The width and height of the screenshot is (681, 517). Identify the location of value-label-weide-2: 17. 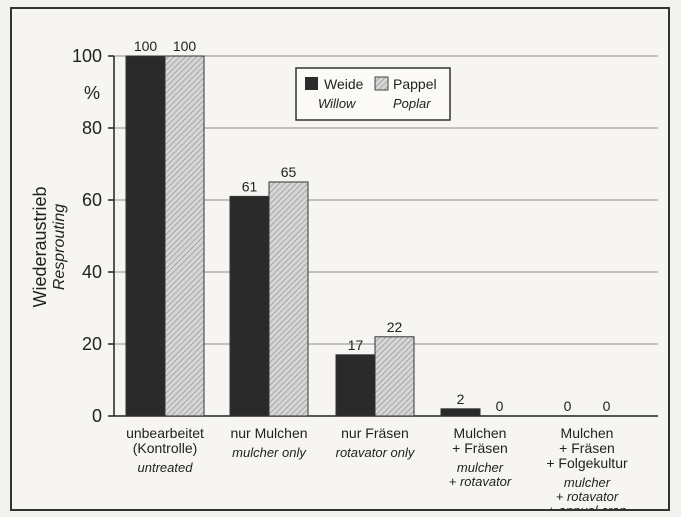
(356, 345).